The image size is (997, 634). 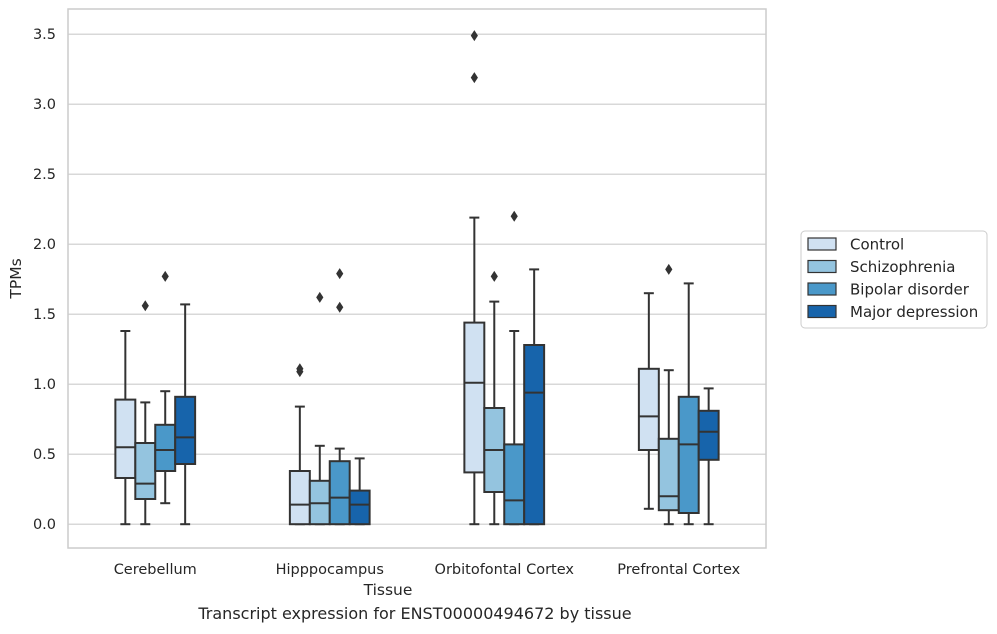 What do you see at coordinates (877, 245) in the screenshot?
I see `legend-item-label: Control` at bounding box center [877, 245].